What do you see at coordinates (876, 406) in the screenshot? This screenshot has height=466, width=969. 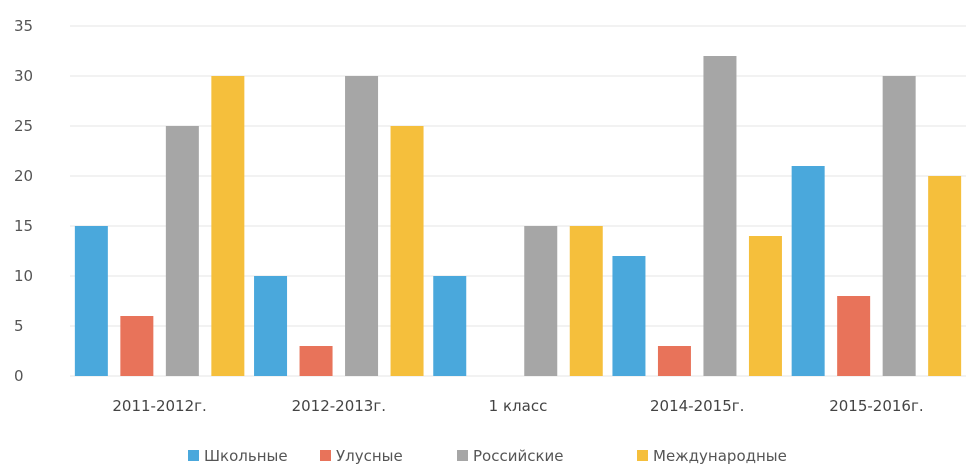 I see `x-category-label: 2015-2016г.` at bounding box center [876, 406].